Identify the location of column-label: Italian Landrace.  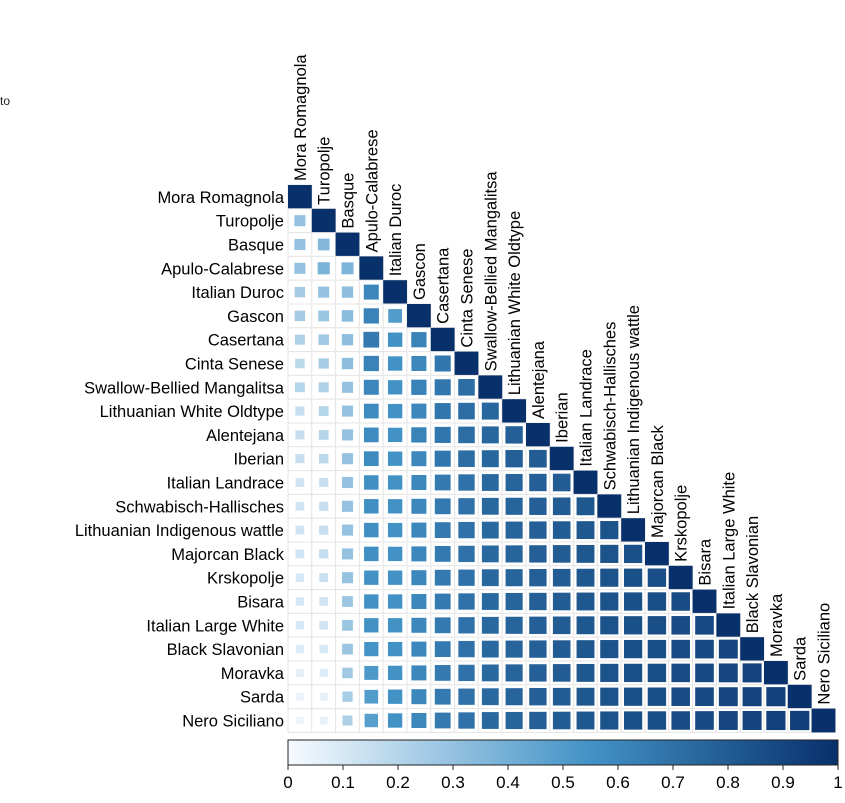
(587, 407).